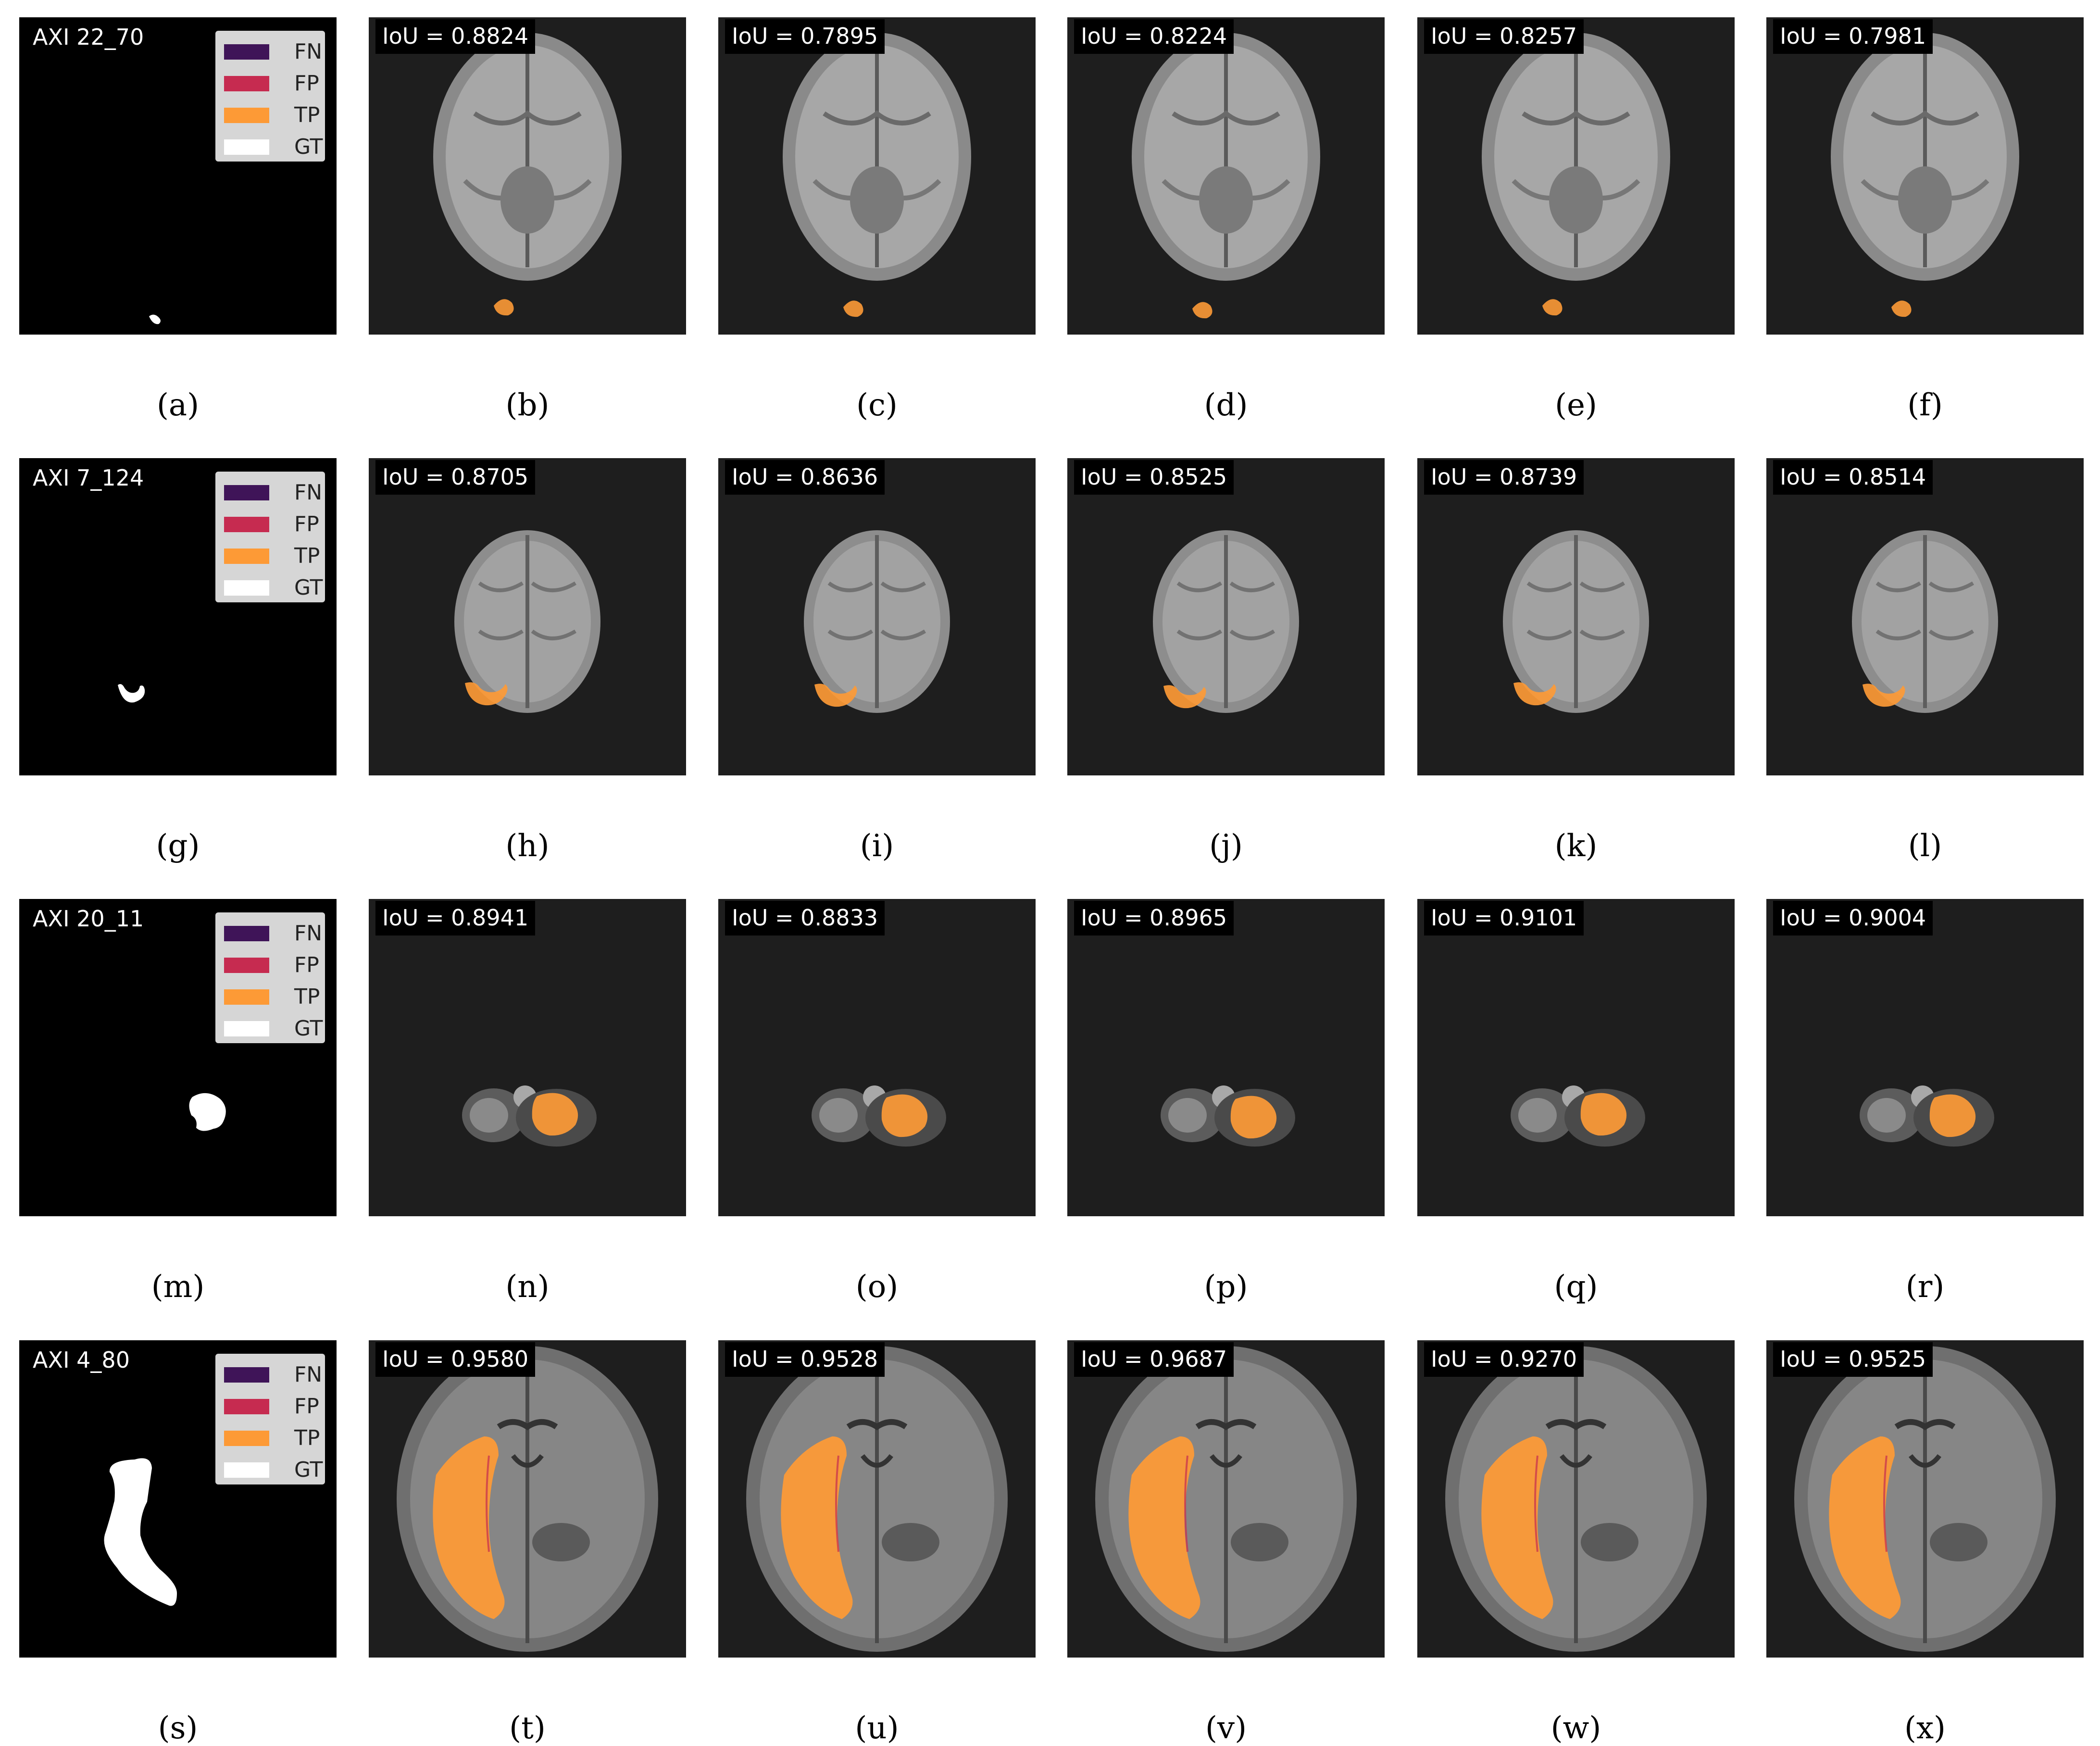 Image resolution: width=2100 pixels, height=1746 pixels. I want to click on iou-value: 0.8224, so click(1188, 36).